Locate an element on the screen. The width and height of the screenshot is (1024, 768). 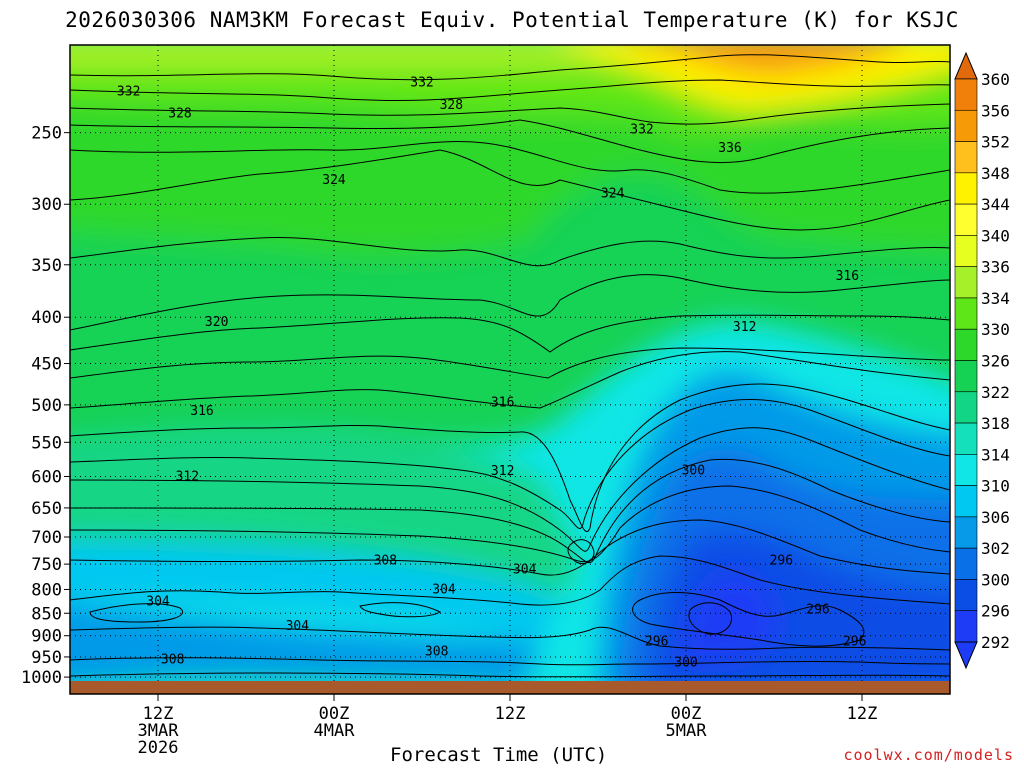
colorbar-label: 310 is located at coordinates (995, 486).